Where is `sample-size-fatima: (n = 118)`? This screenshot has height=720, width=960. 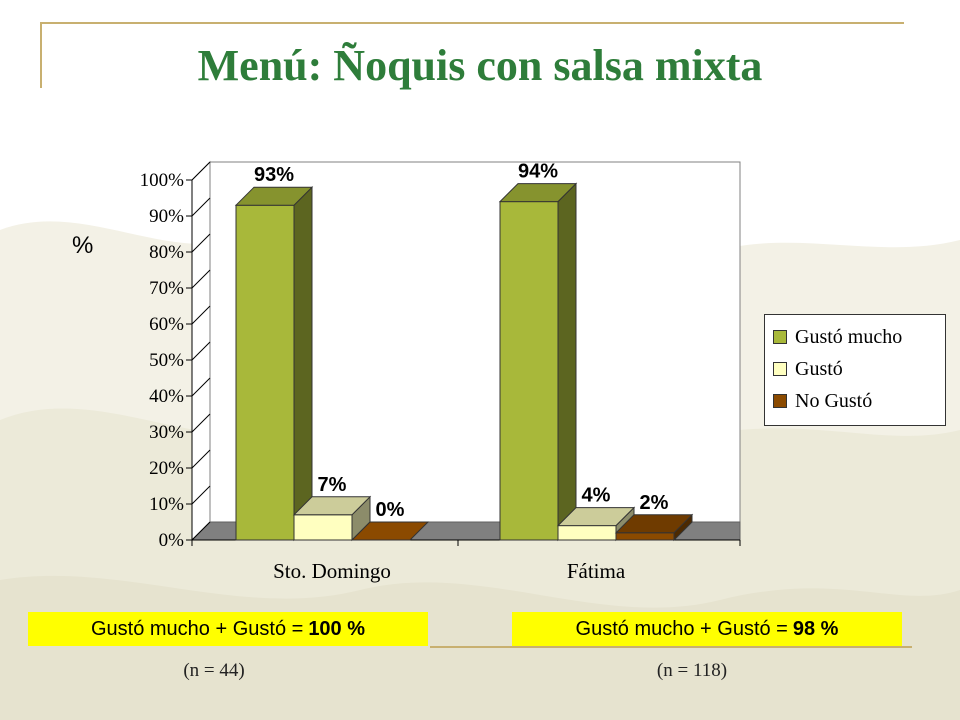 sample-size-fatima: (n = 118) is located at coordinates (692, 670).